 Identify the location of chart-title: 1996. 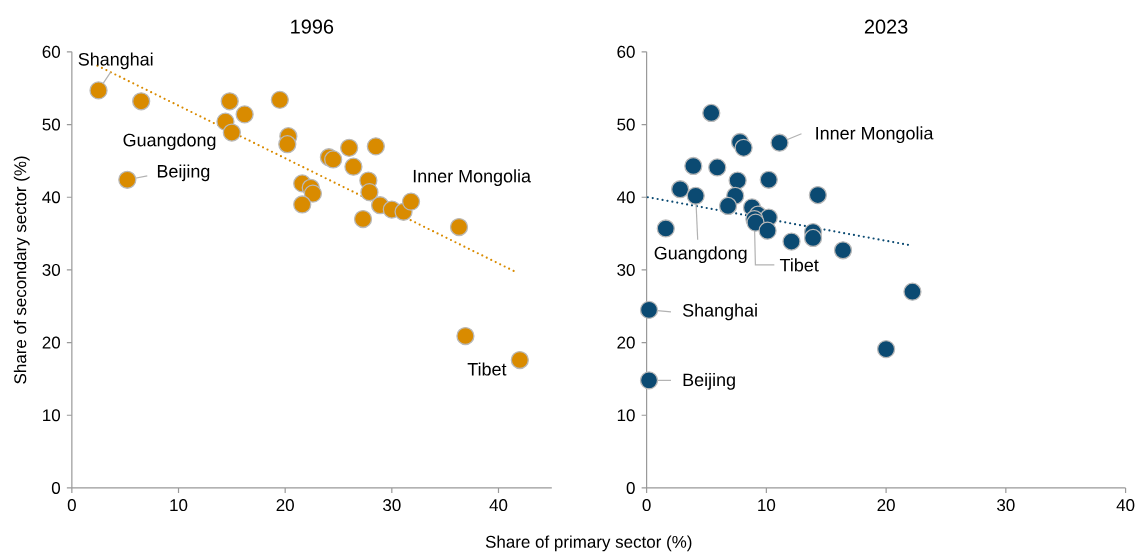
(312, 26).